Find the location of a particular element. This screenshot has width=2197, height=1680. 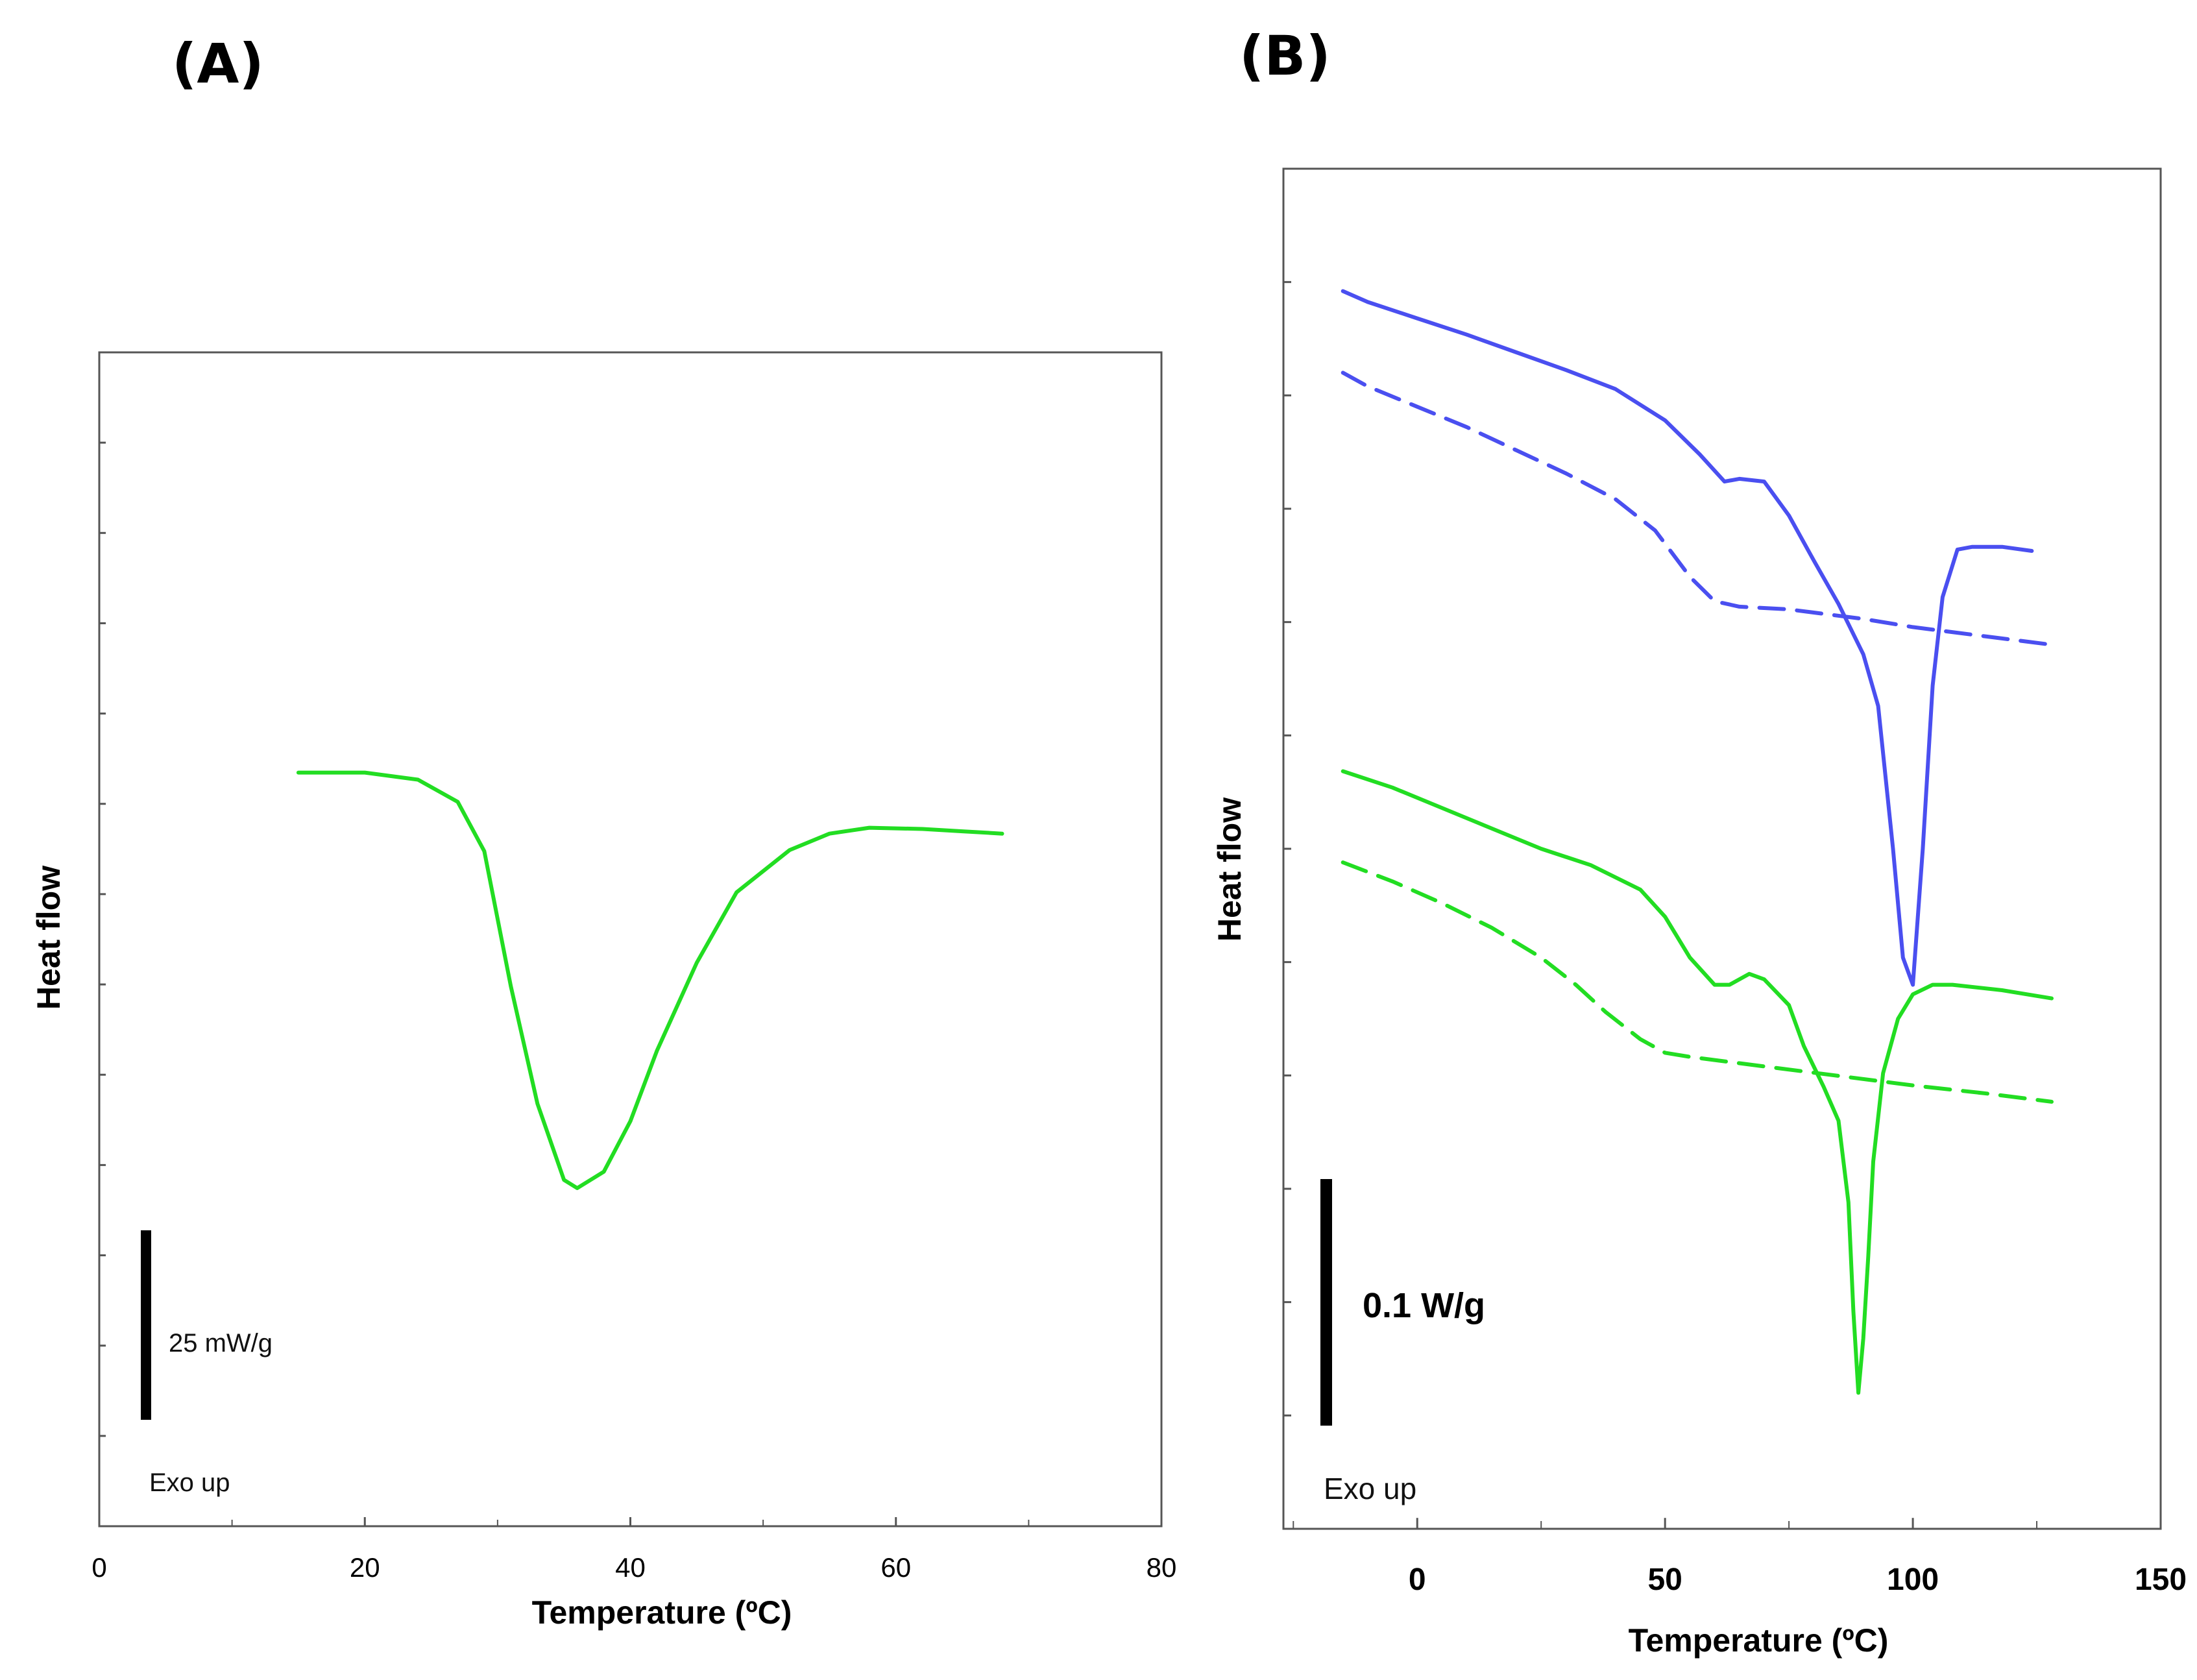

panel-a-label: (A) is located at coordinates (218, 64).